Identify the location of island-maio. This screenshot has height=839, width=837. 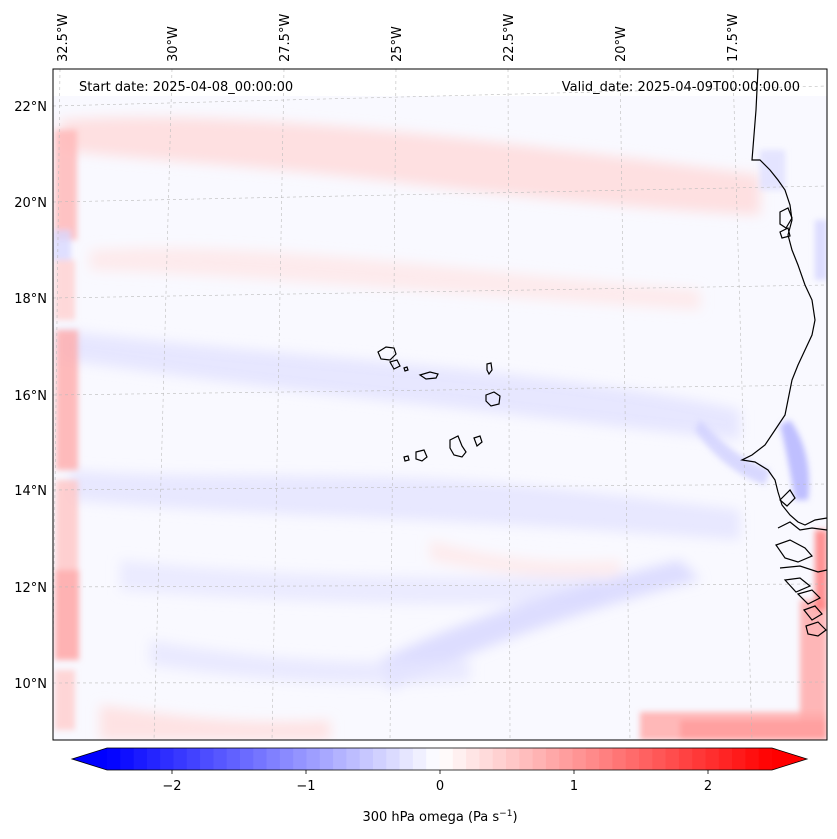
(478, 441).